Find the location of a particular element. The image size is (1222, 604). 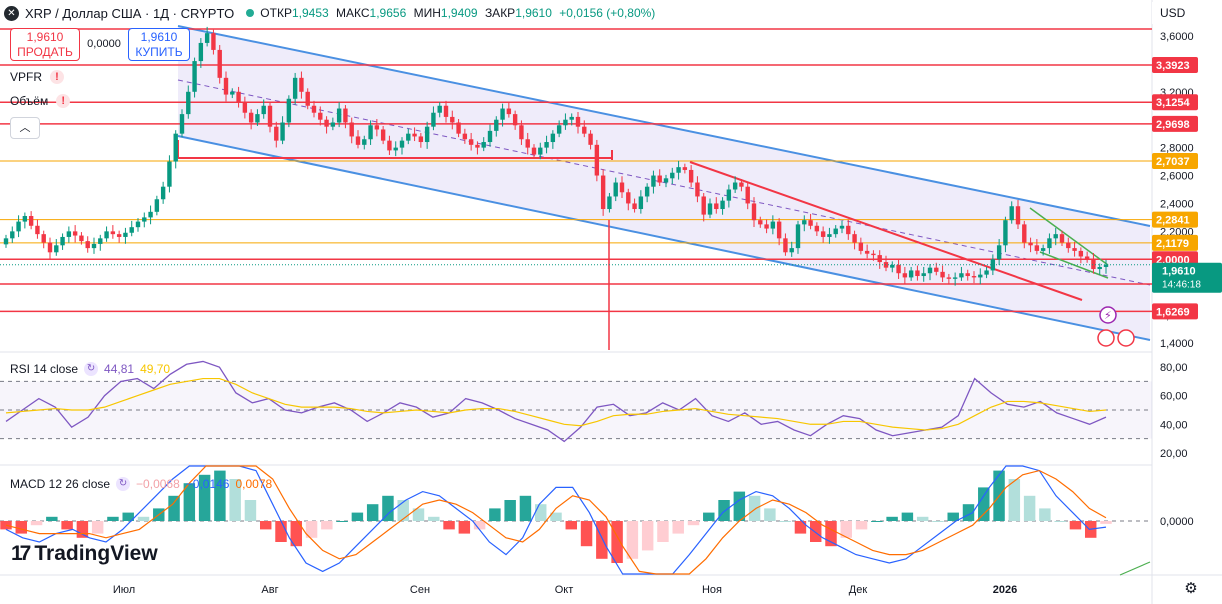

spread-value: 0,0000 is located at coordinates (104, 44).